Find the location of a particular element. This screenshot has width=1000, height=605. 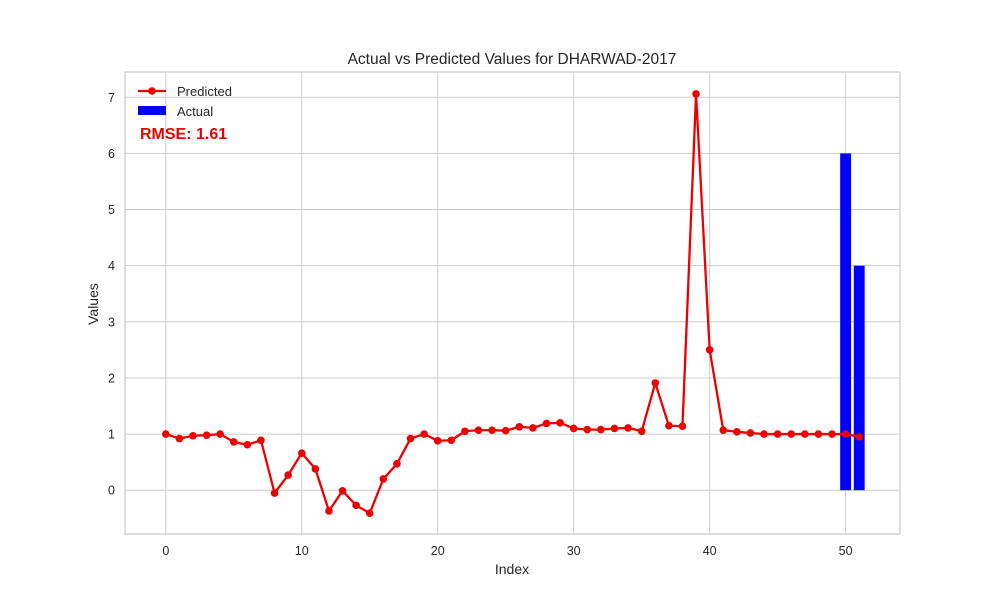

x-tick-label: 30 is located at coordinates (574, 551).